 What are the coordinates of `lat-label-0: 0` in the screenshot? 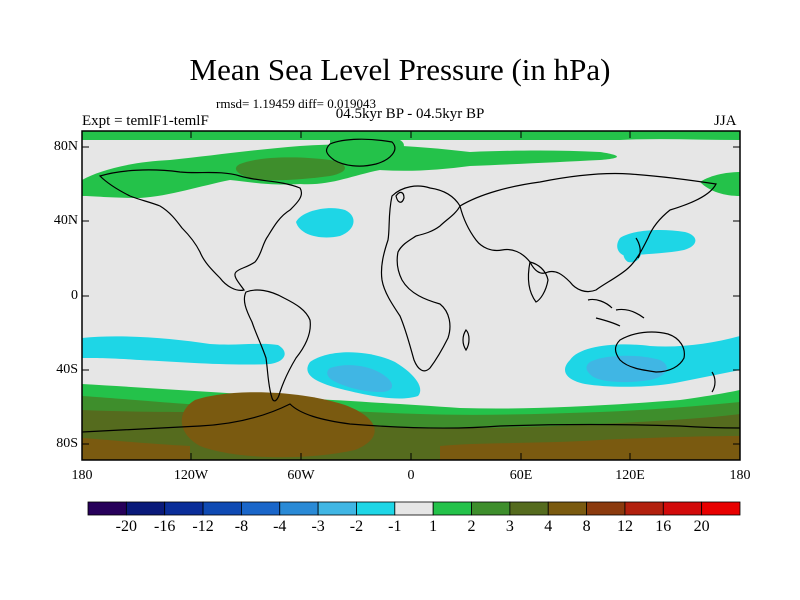 It's located at (74, 295).